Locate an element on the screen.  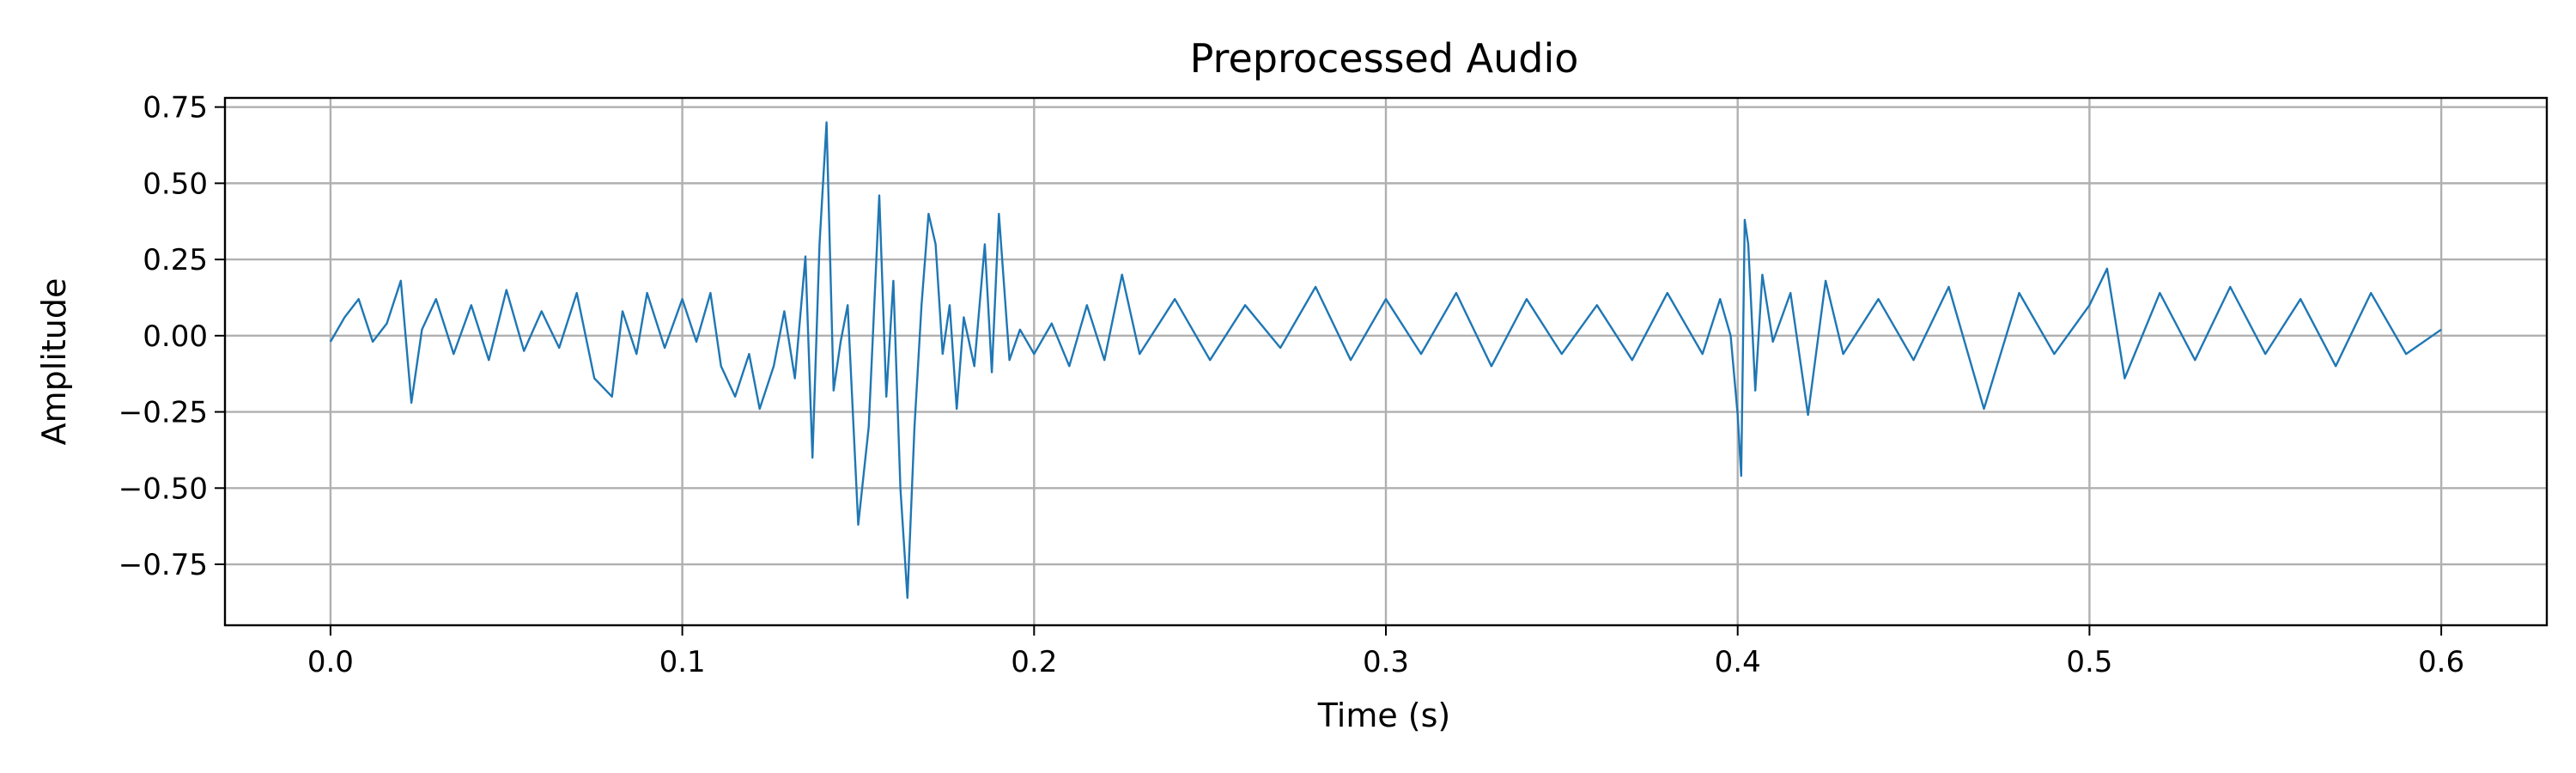
x-axis: 0.0 0.1 0.2 0.3 0.4 0.5 0.6 is located at coordinates (1385, 652).